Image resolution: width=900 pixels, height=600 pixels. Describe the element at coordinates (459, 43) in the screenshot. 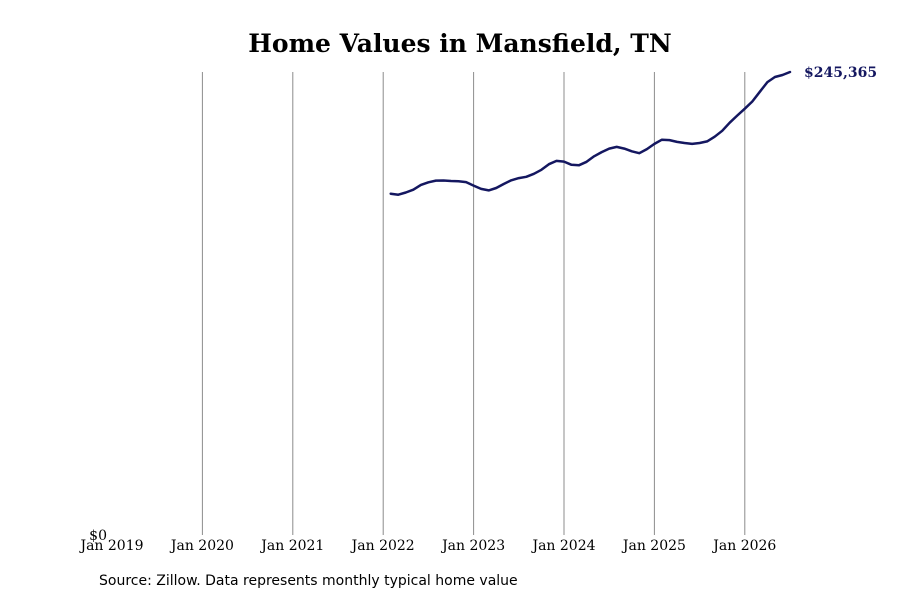

I see `chart-title: Home Values in Mansfield, TN` at that location.